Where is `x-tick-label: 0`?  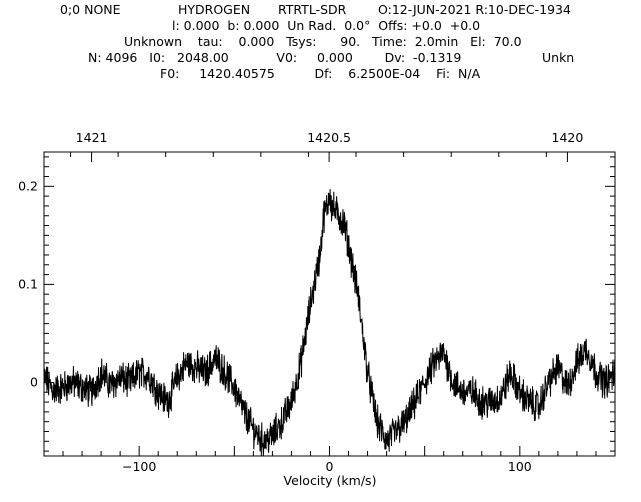 x-tick-label: 0 is located at coordinates (330, 466).